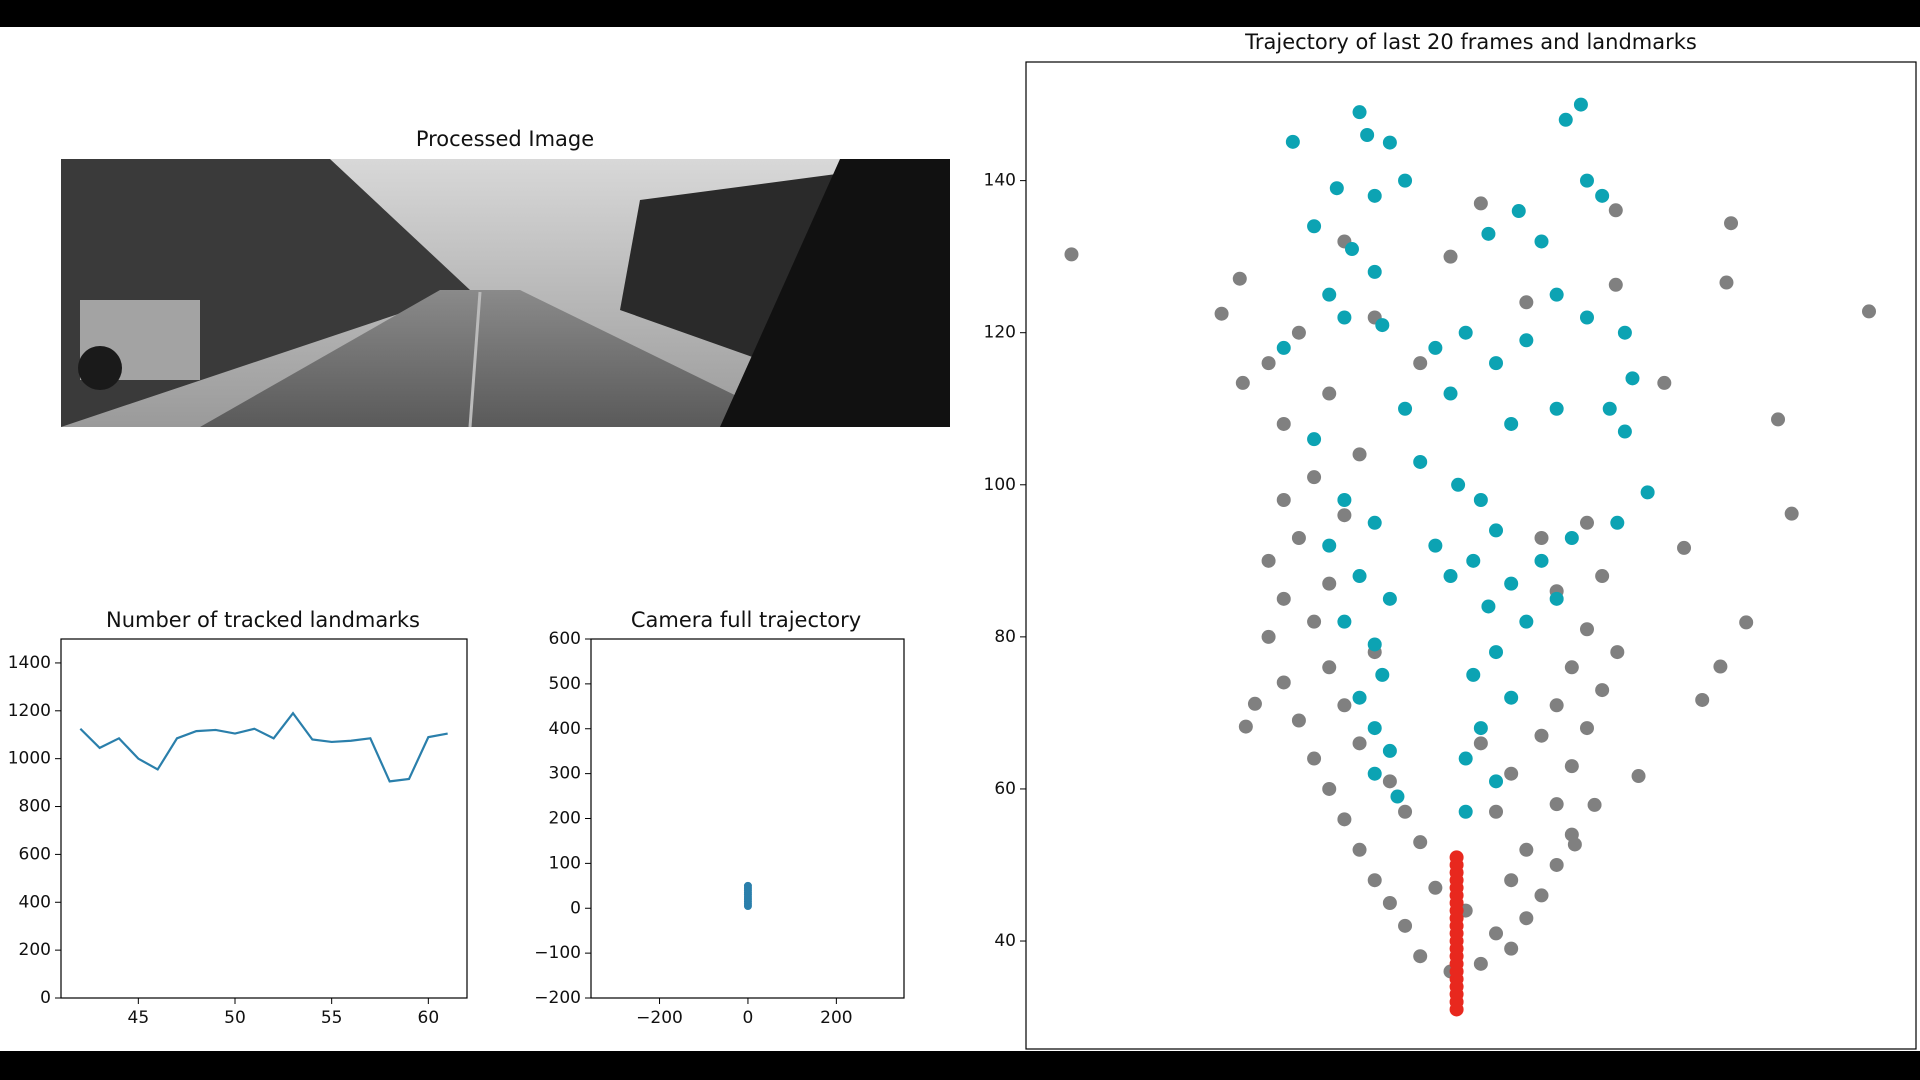  Describe the element at coordinates (264, 818) in the screenshot. I see `plot-frame` at that location.